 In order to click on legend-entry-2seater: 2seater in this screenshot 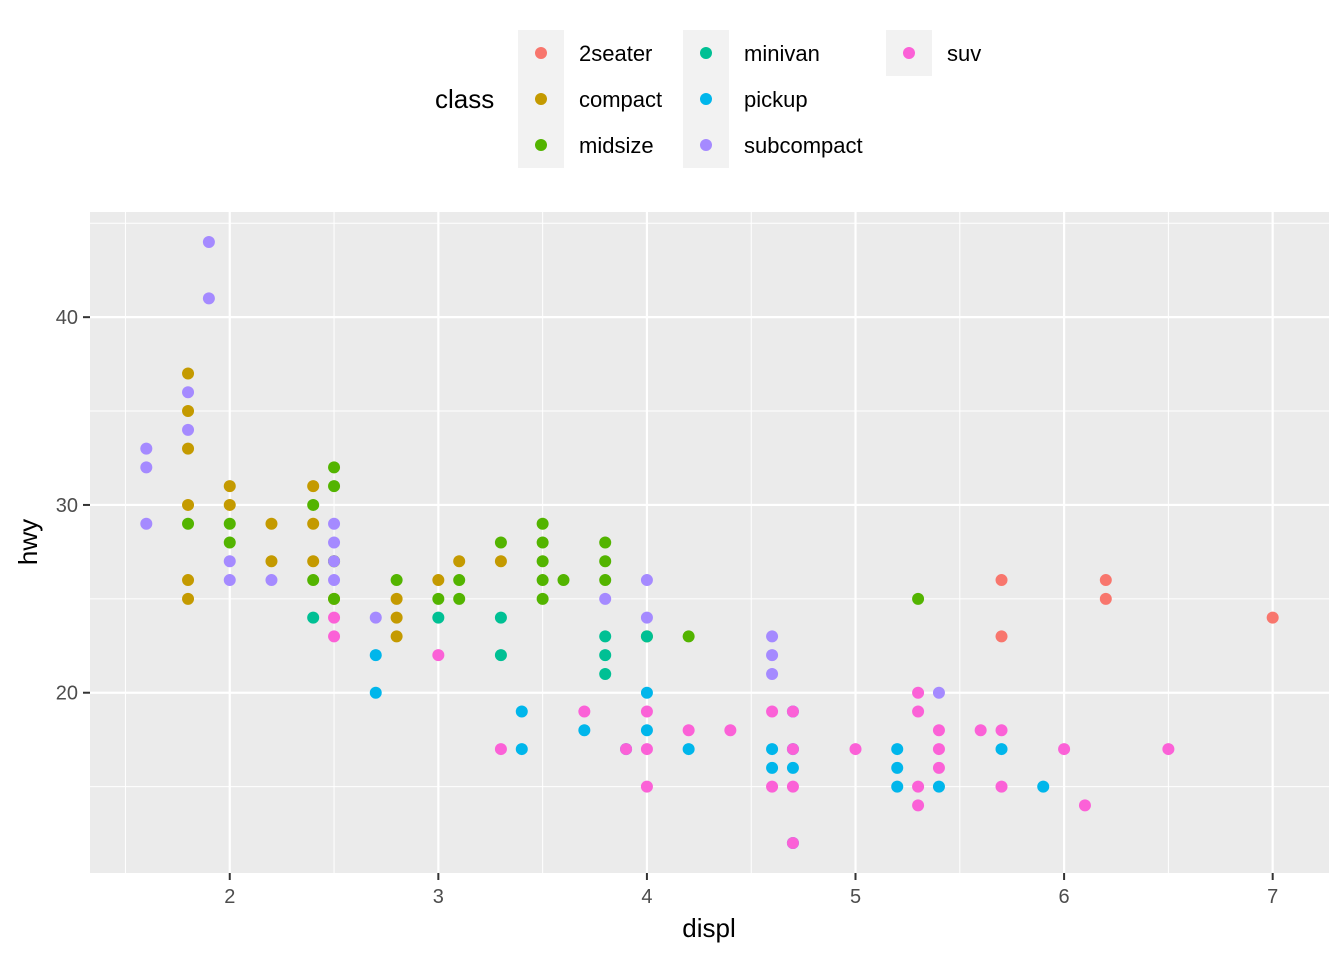, I will do `click(585, 53)`.